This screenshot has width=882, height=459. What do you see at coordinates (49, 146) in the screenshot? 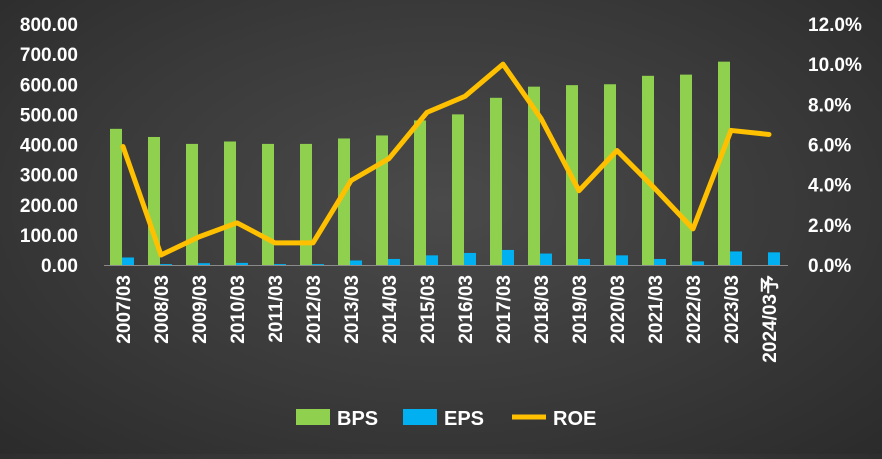
I see `y-left-tick-label: 400.00` at bounding box center [49, 146].